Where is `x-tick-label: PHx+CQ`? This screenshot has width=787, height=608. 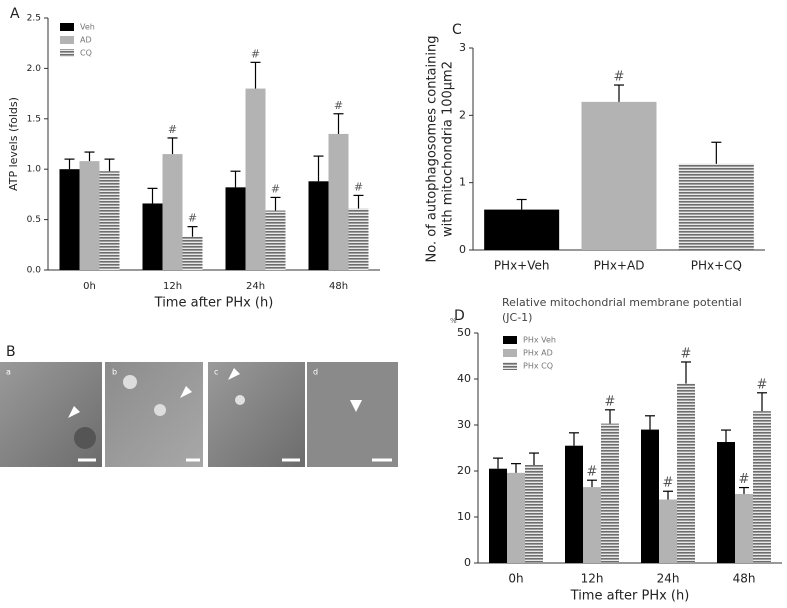 x-tick-label: PHx+CQ is located at coordinates (716, 266).